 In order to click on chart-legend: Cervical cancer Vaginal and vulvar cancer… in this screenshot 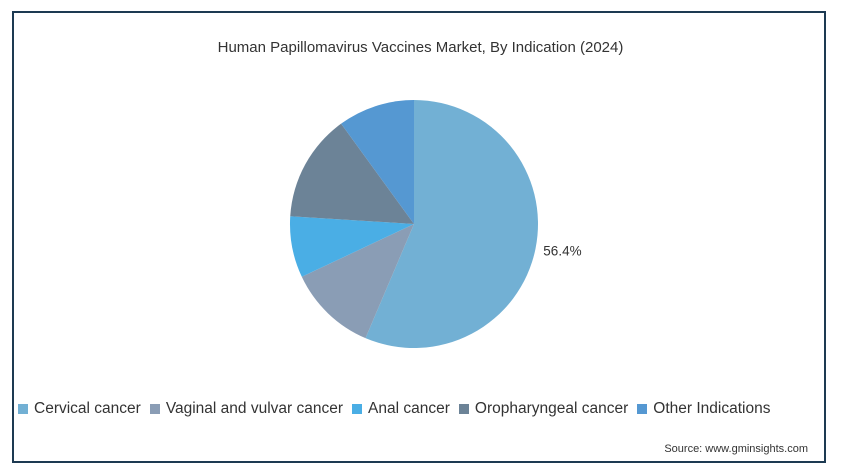, I will do `click(398, 409)`.